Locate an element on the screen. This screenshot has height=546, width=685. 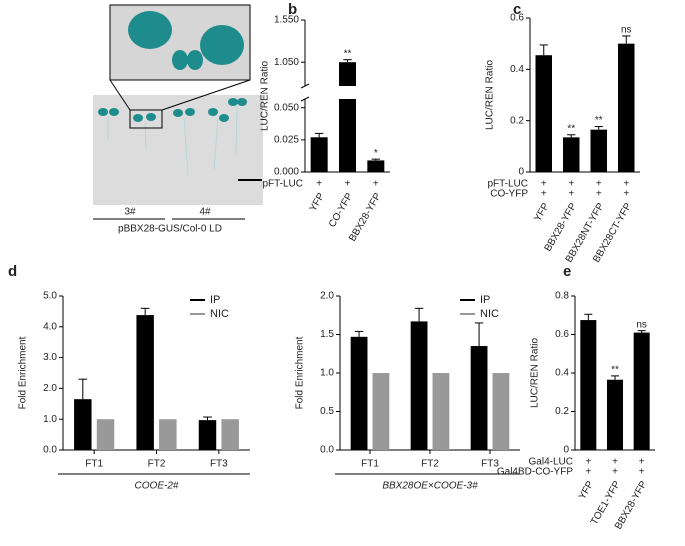
significance: * is located at coordinates (376, 153).